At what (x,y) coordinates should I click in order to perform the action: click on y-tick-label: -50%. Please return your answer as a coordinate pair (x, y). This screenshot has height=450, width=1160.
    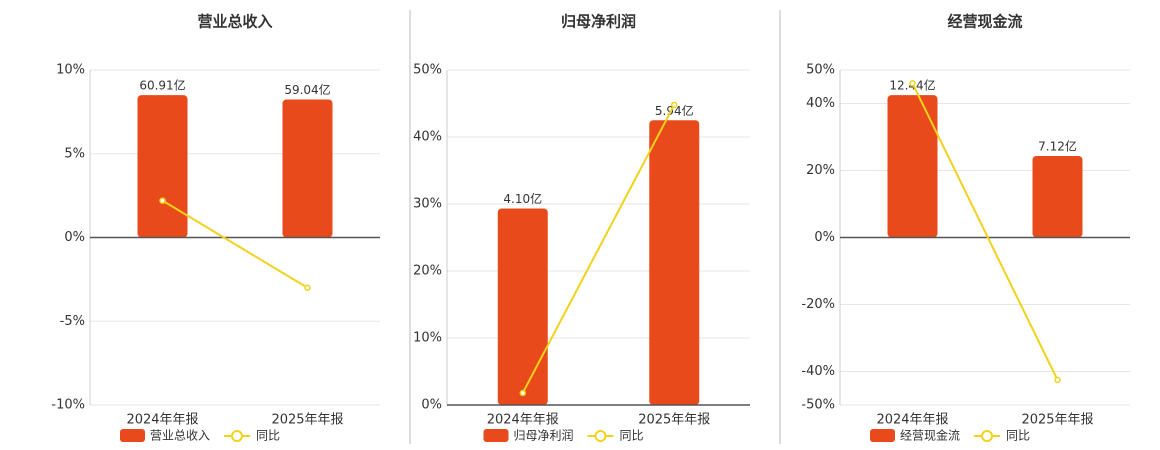
    Looking at the image, I should click on (818, 405).